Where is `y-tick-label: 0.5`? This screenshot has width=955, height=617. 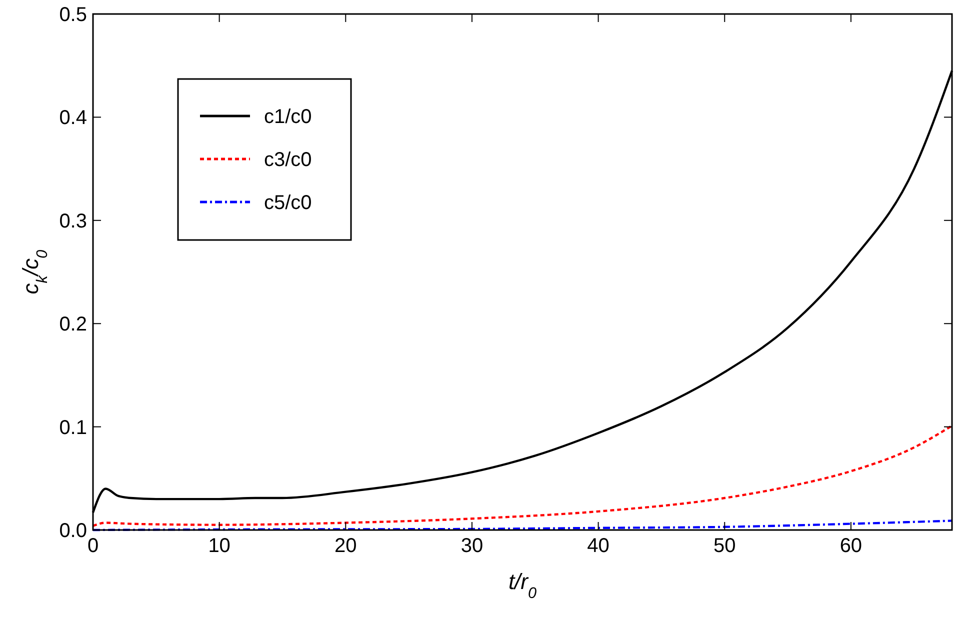 y-tick-label: 0.5 is located at coordinates (73, 15).